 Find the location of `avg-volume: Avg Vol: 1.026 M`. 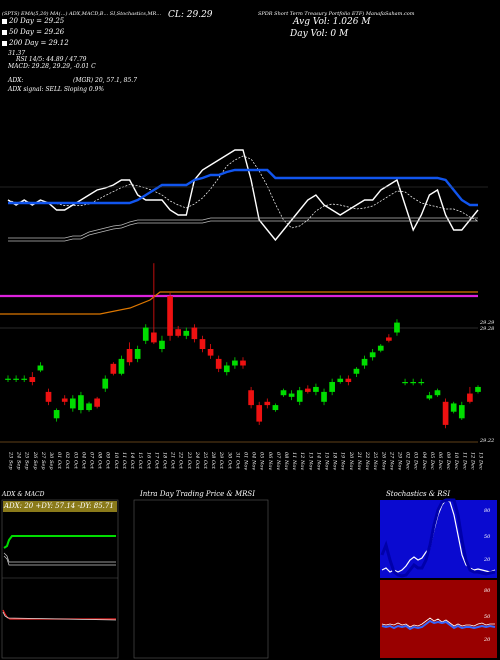

avg-volume: Avg Vol: 1.026 M is located at coordinates (332, 22).